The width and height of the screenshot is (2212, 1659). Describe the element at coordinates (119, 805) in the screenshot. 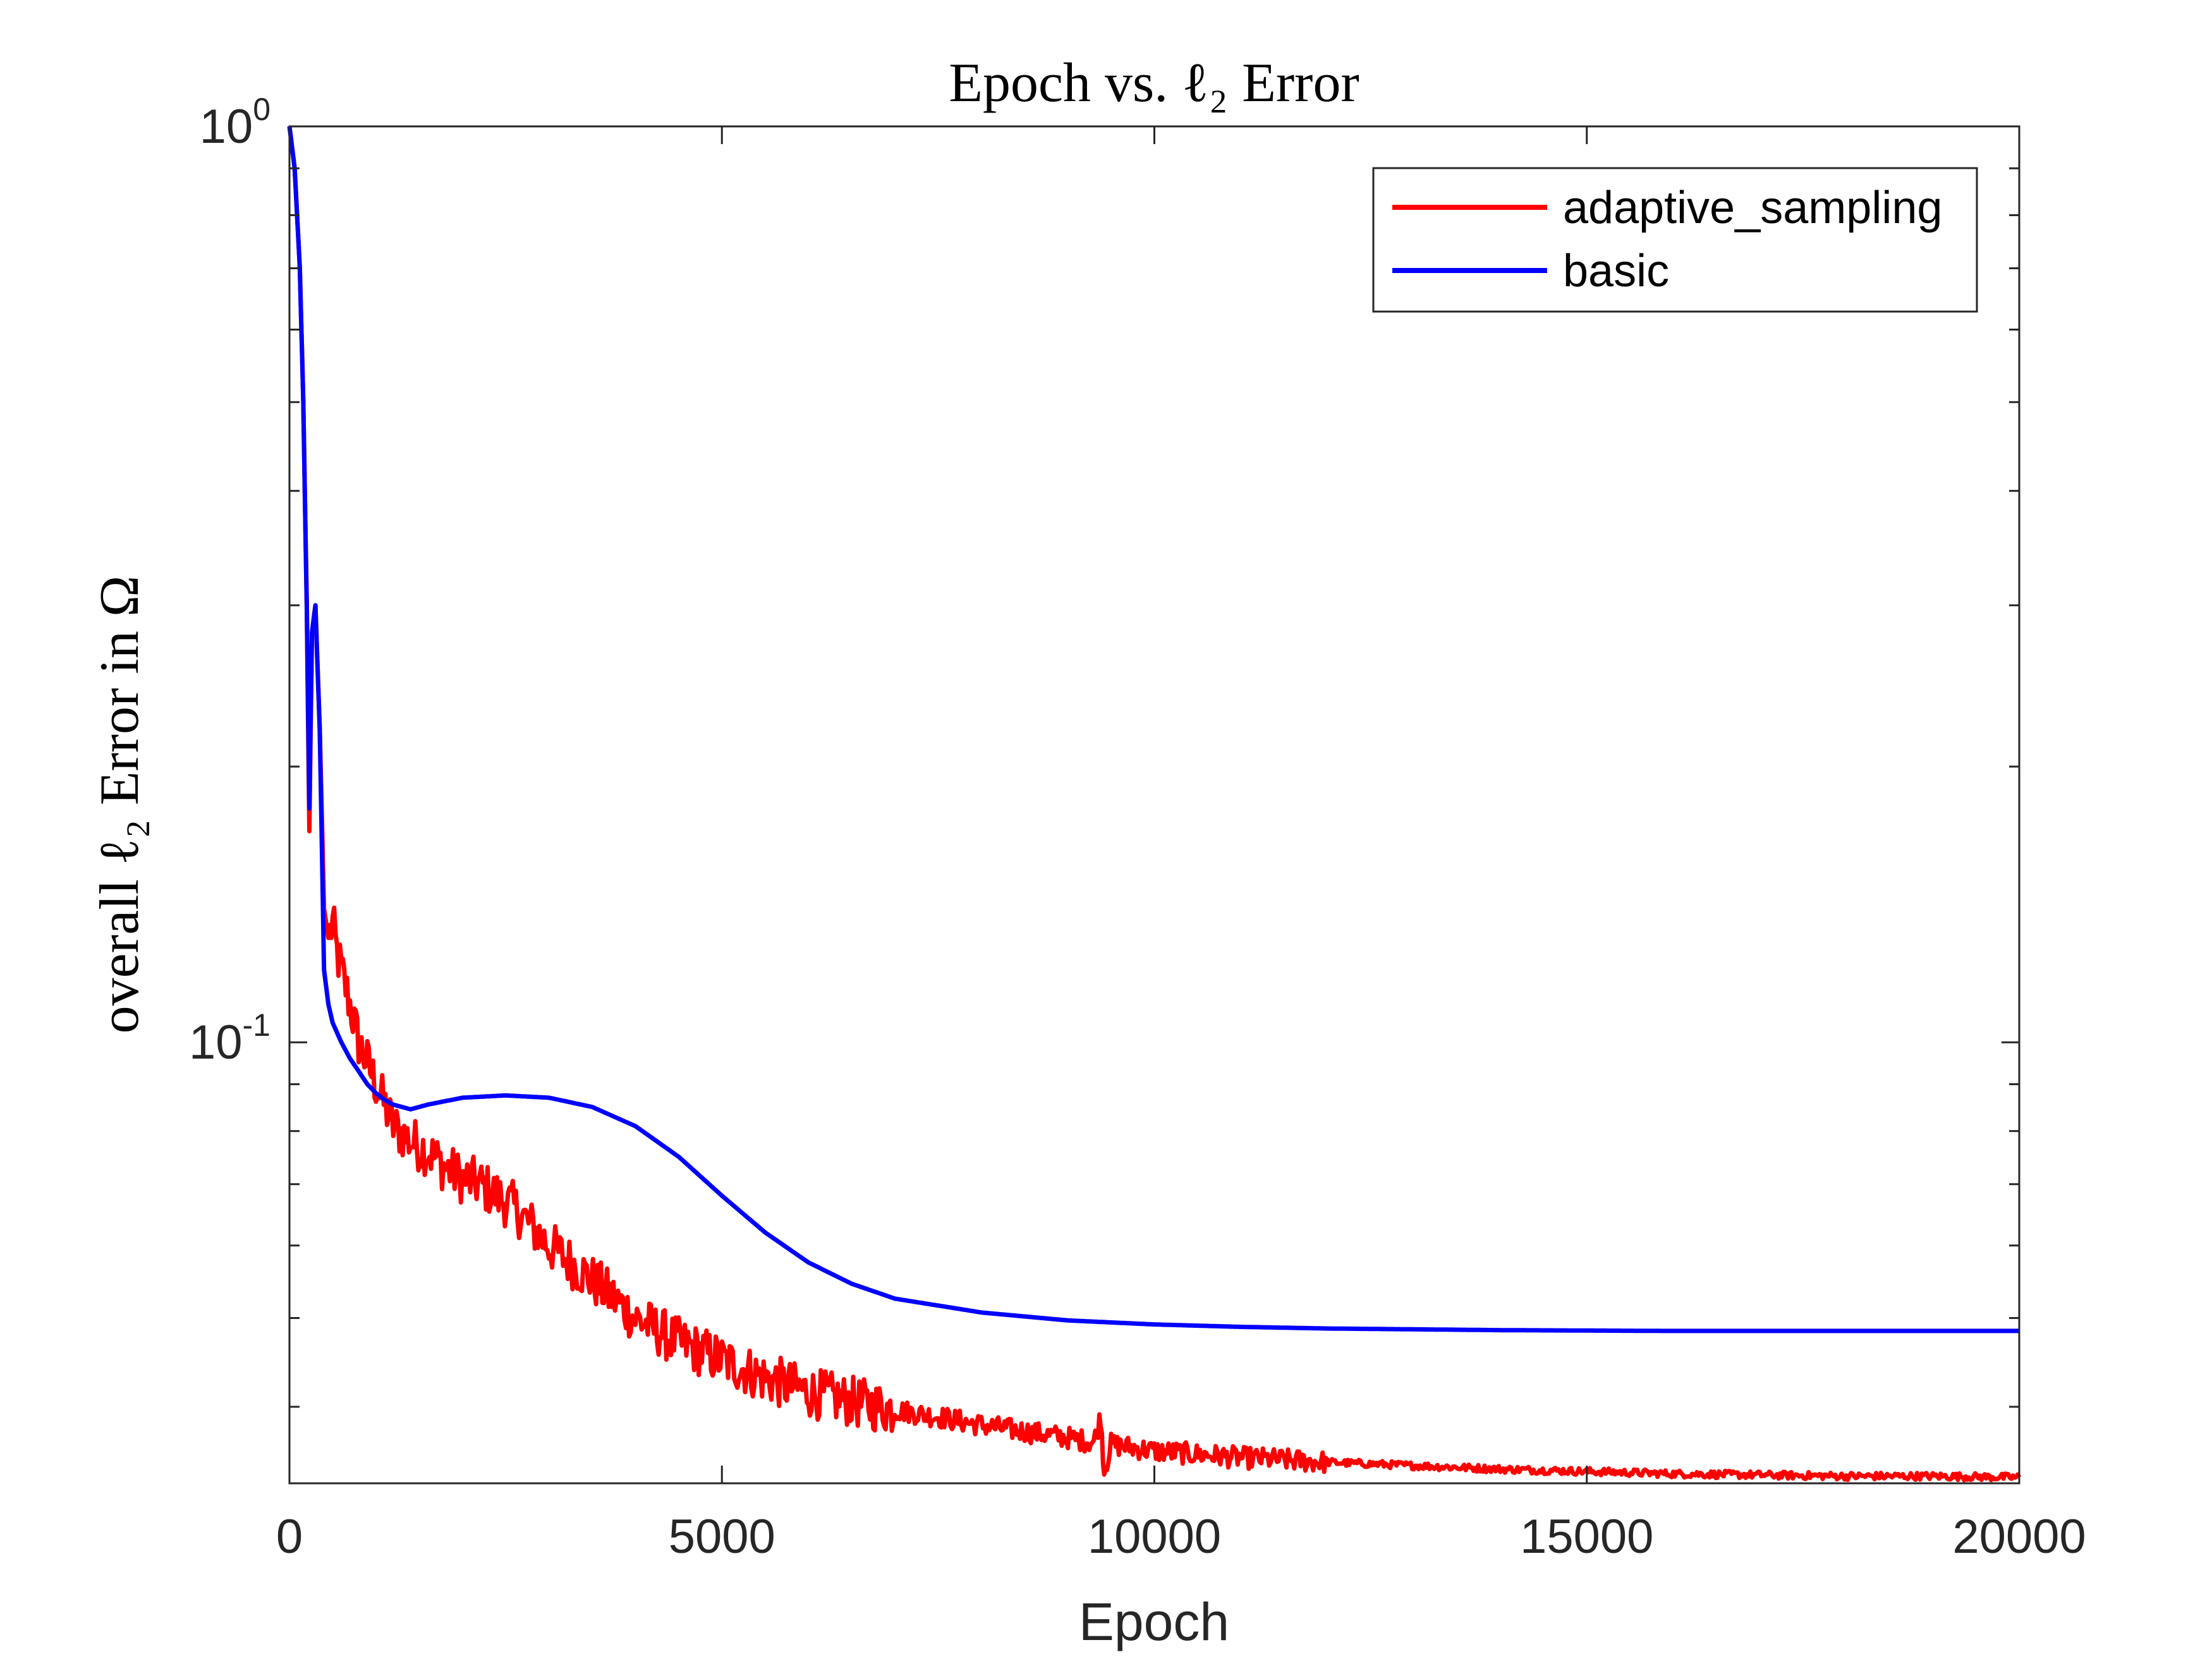

I see `y-axis-label: overall ℓ₂ Error in Ω` at that location.